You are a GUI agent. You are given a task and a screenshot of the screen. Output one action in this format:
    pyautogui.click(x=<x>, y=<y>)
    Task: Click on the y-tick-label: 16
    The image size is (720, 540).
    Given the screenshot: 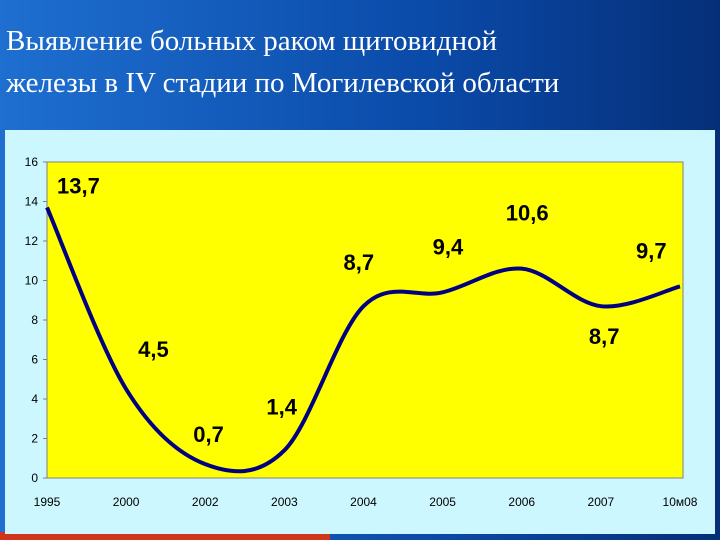 What is the action you would take?
    pyautogui.click(x=32, y=162)
    